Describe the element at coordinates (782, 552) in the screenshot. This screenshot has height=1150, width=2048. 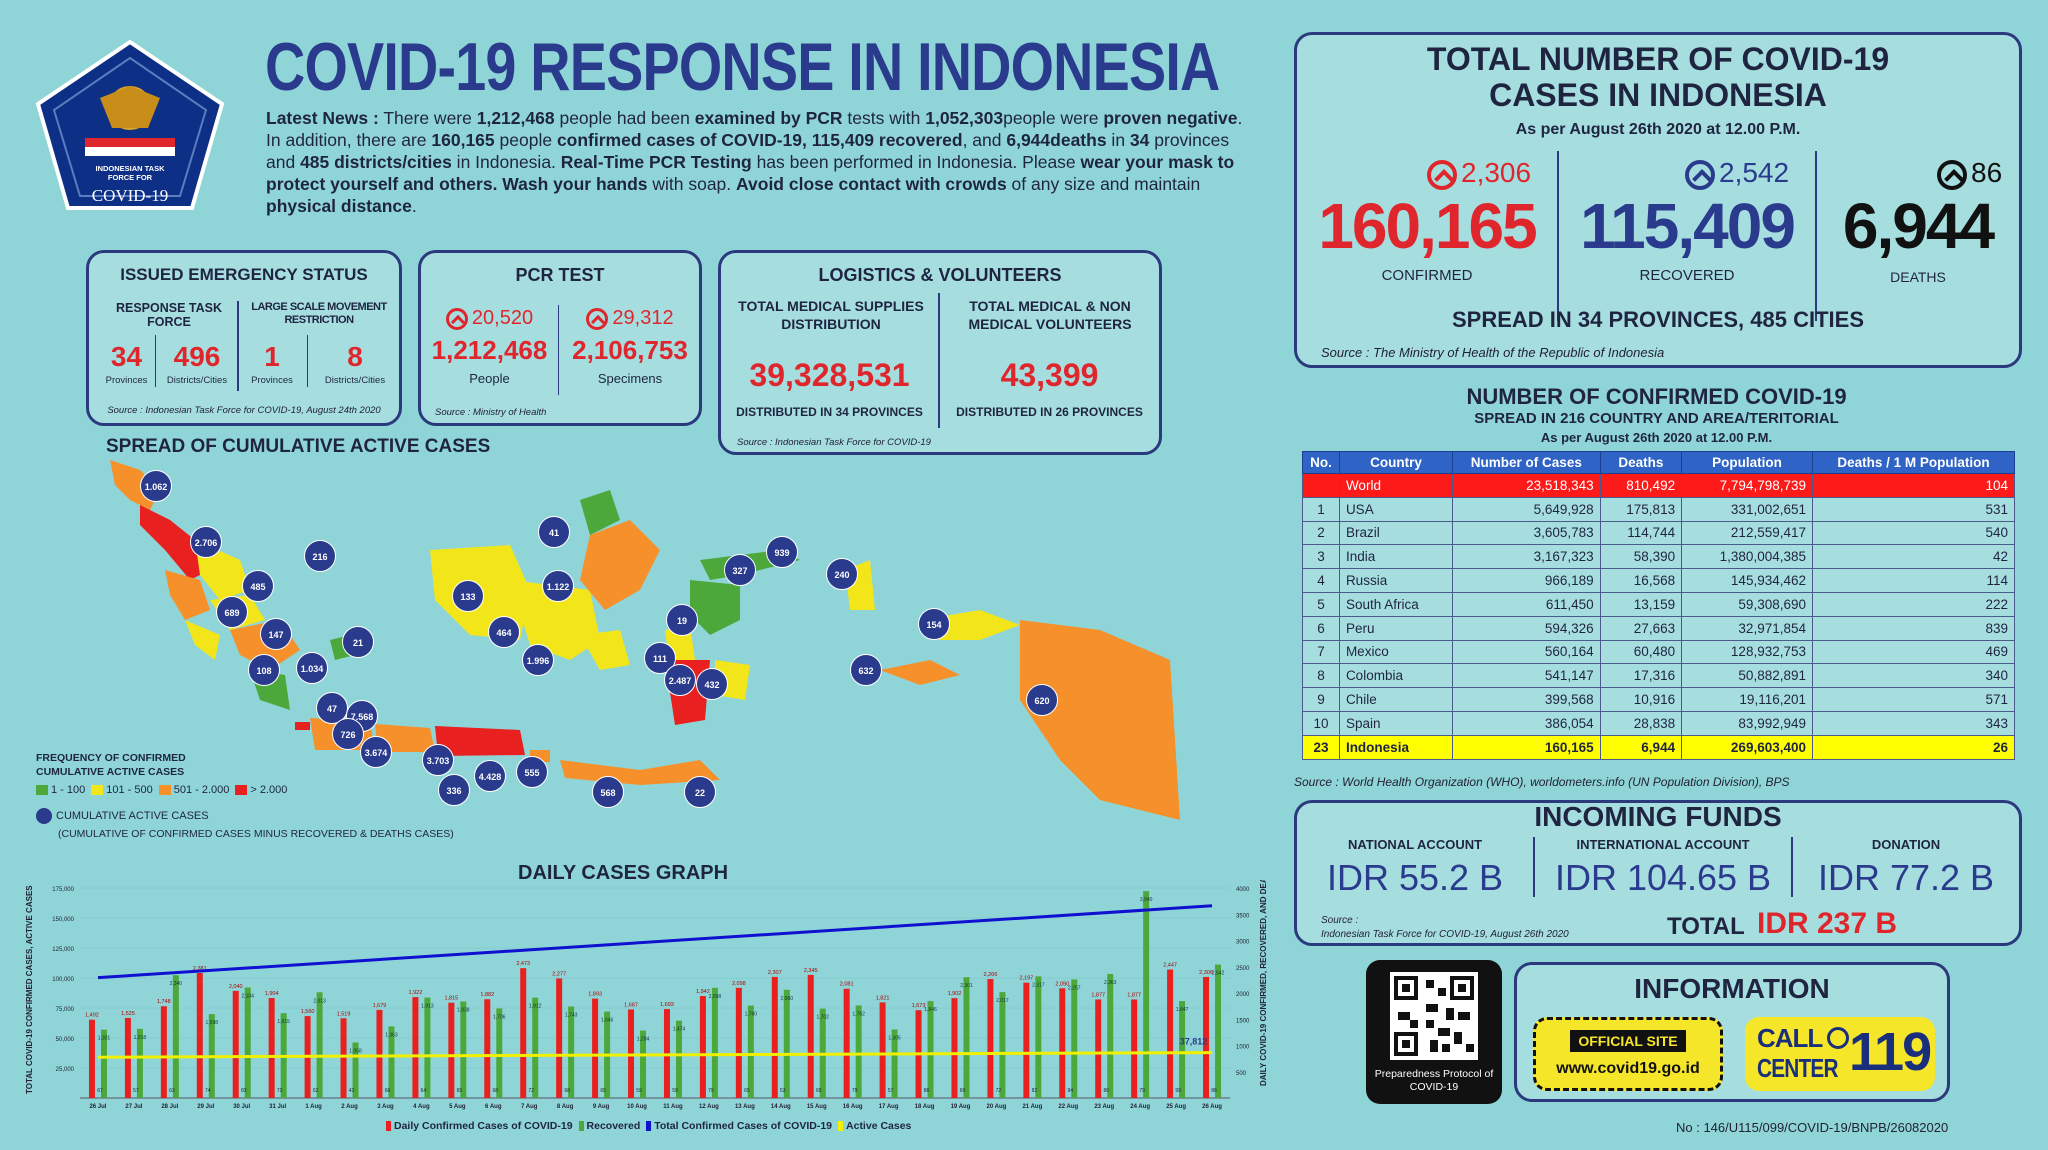
I see `map-bubble: 939` at that location.